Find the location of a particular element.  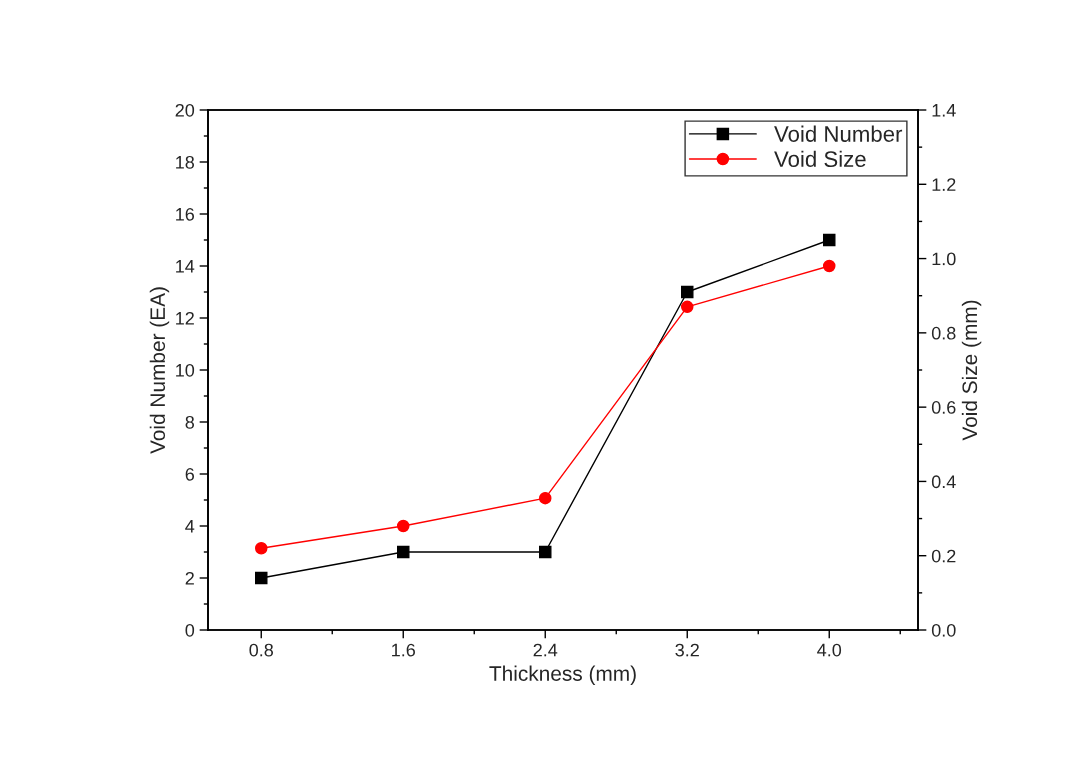

x-tick-label: 0.8 is located at coordinates (261, 650).